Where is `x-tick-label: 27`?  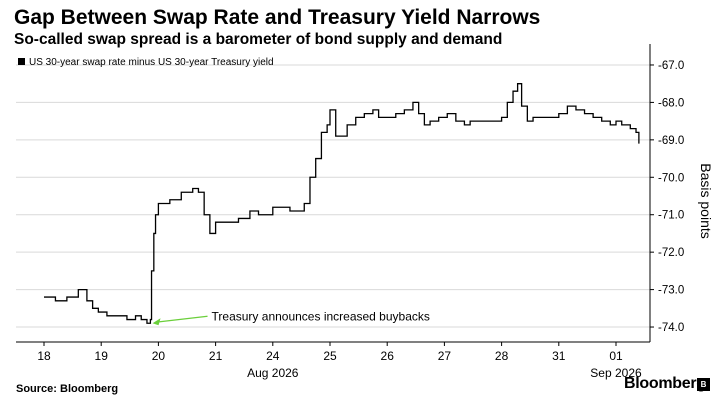 x-tick-label: 27 is located at coordinates (445, 356).